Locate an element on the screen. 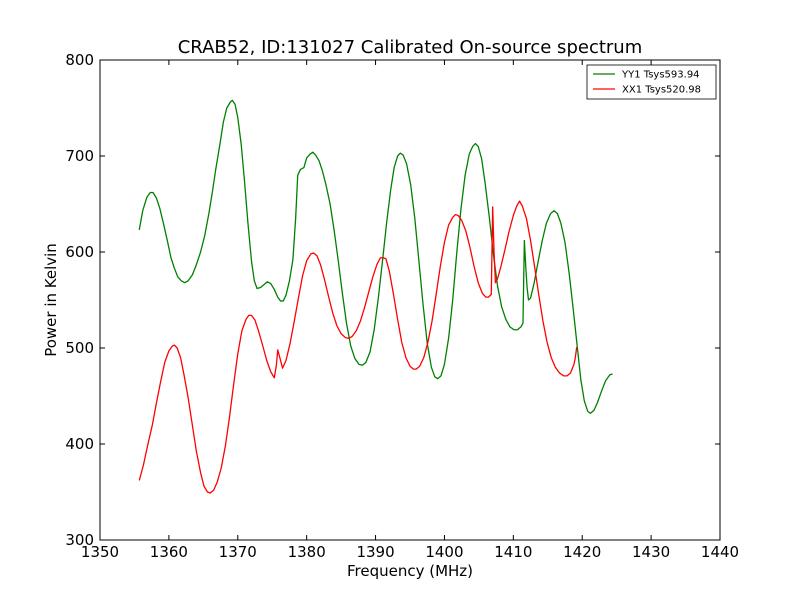 The image size is (800, 600). y-tick-label: 600 is located at coordinates (79, 252).